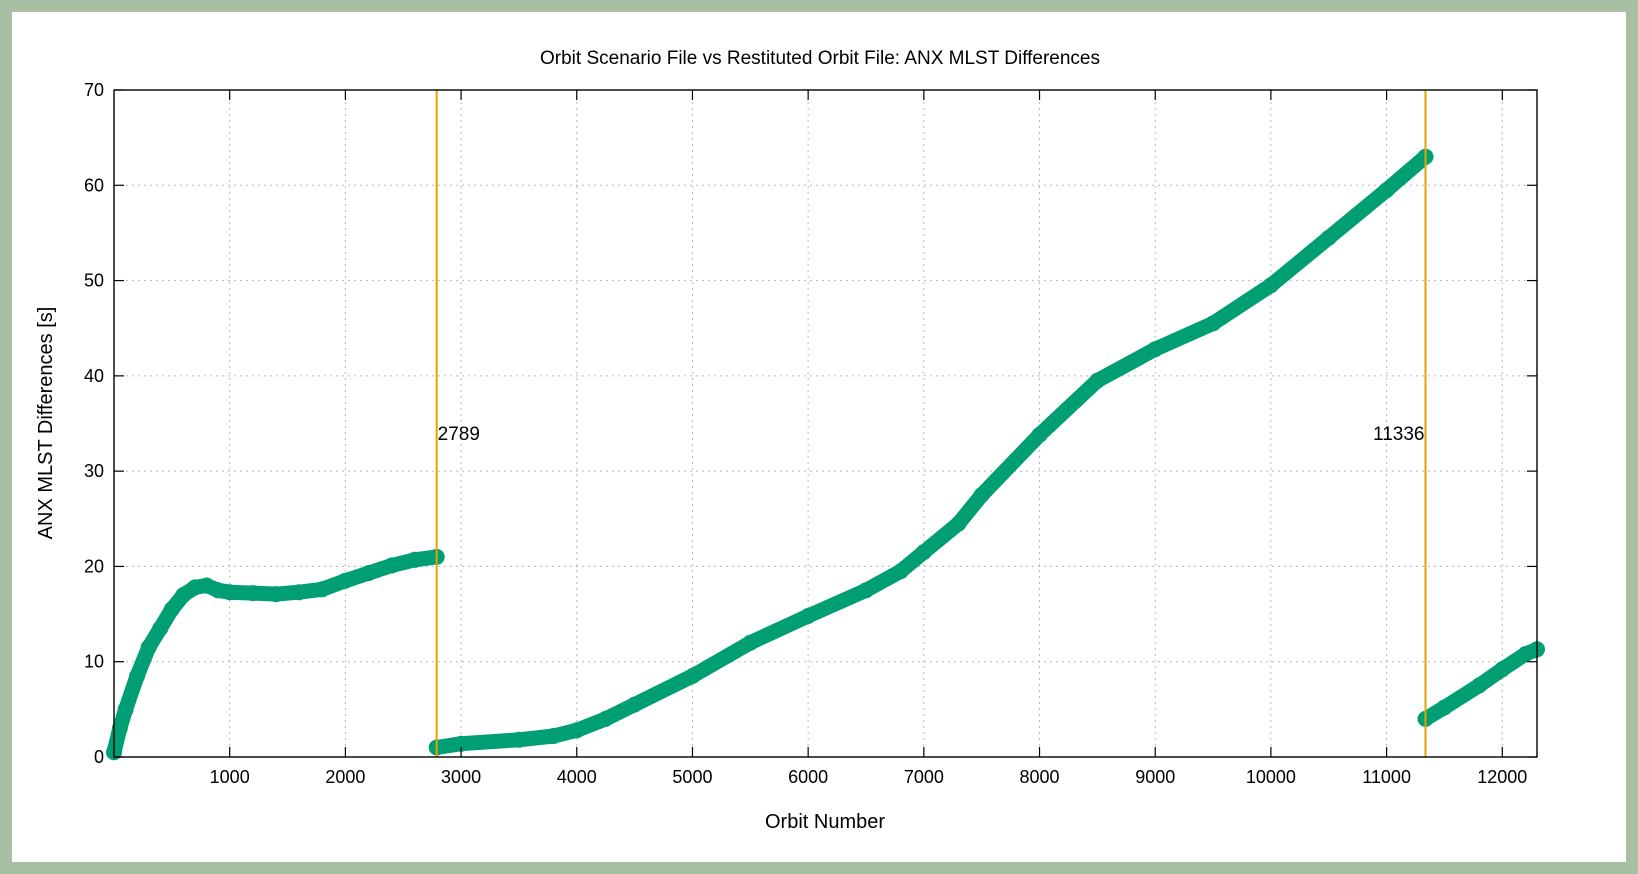 The height and width of the screenshot is (874, 1638). What do you see at coordinates (692, 777) in the screenshot?
I see `x-tick-label: 5000` at bounding box center [692, 777].